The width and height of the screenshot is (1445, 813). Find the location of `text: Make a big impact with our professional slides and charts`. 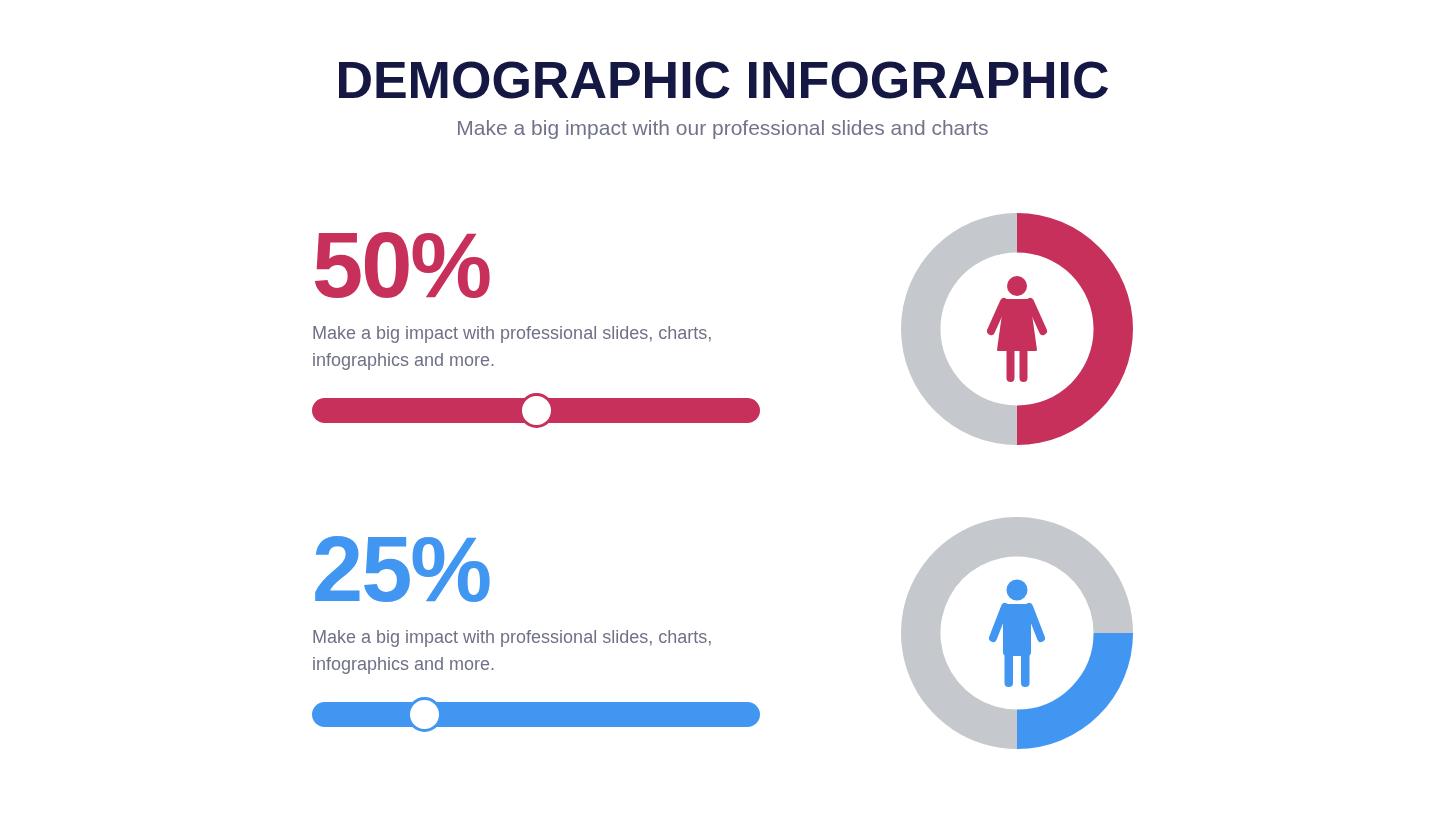

text: Make a big impact with our professional slides and charts is located at coordinates (722, 127).